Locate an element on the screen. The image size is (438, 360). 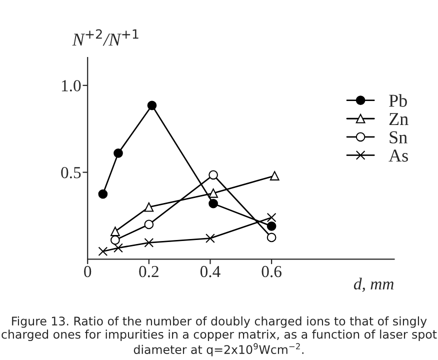
x-tick-label: 0.6 is located at coordinates (272, 272).